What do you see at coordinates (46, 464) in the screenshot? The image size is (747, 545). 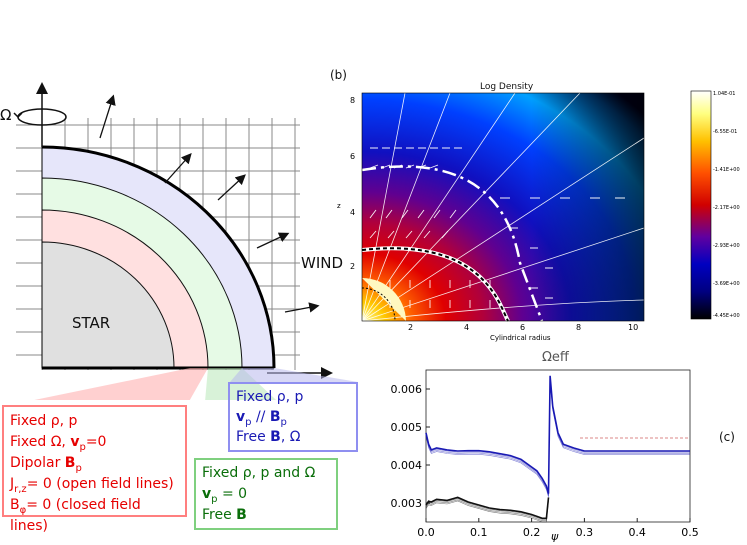 I see `red-line-3: Dipolar Bp` at bounding box center [46, 464].